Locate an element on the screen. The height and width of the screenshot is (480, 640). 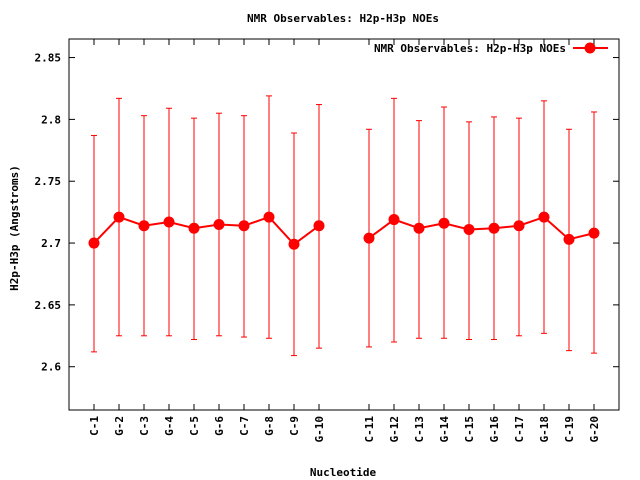
y-tick-label: 2.65 is located at coordinates (48, 305).